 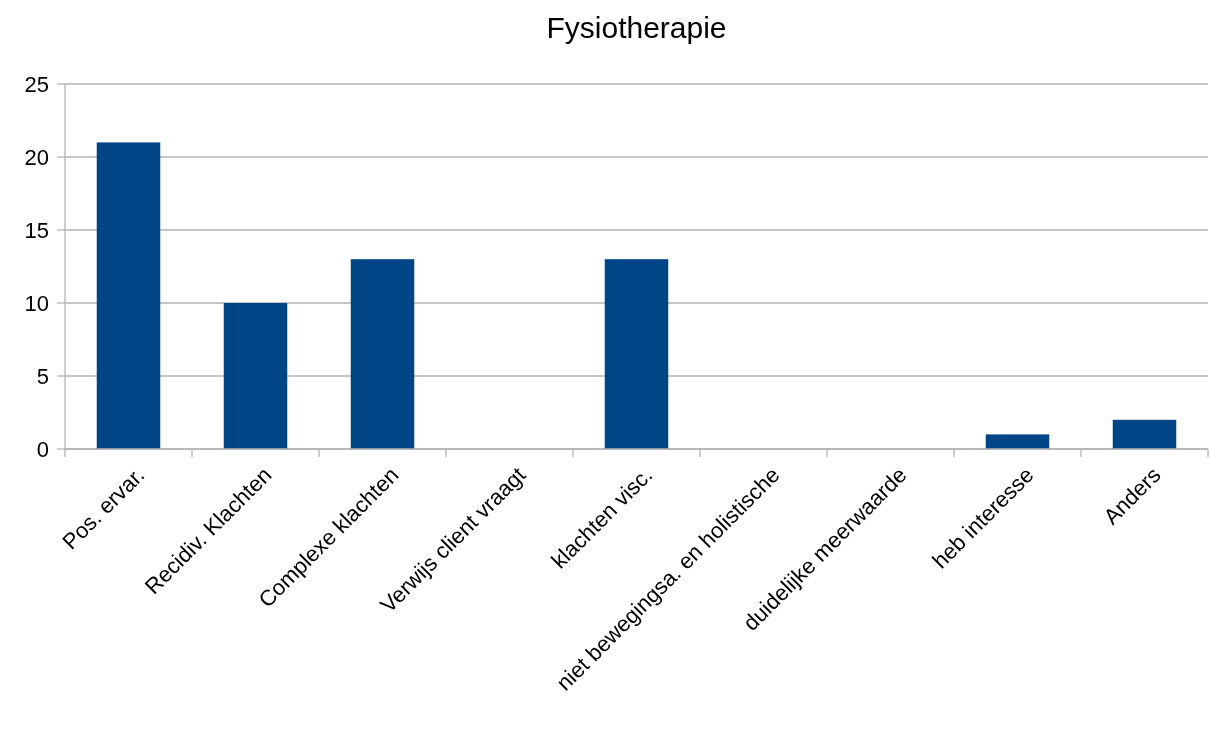 I want to click on y-tick-label: 15, so click(x=36, y=230).